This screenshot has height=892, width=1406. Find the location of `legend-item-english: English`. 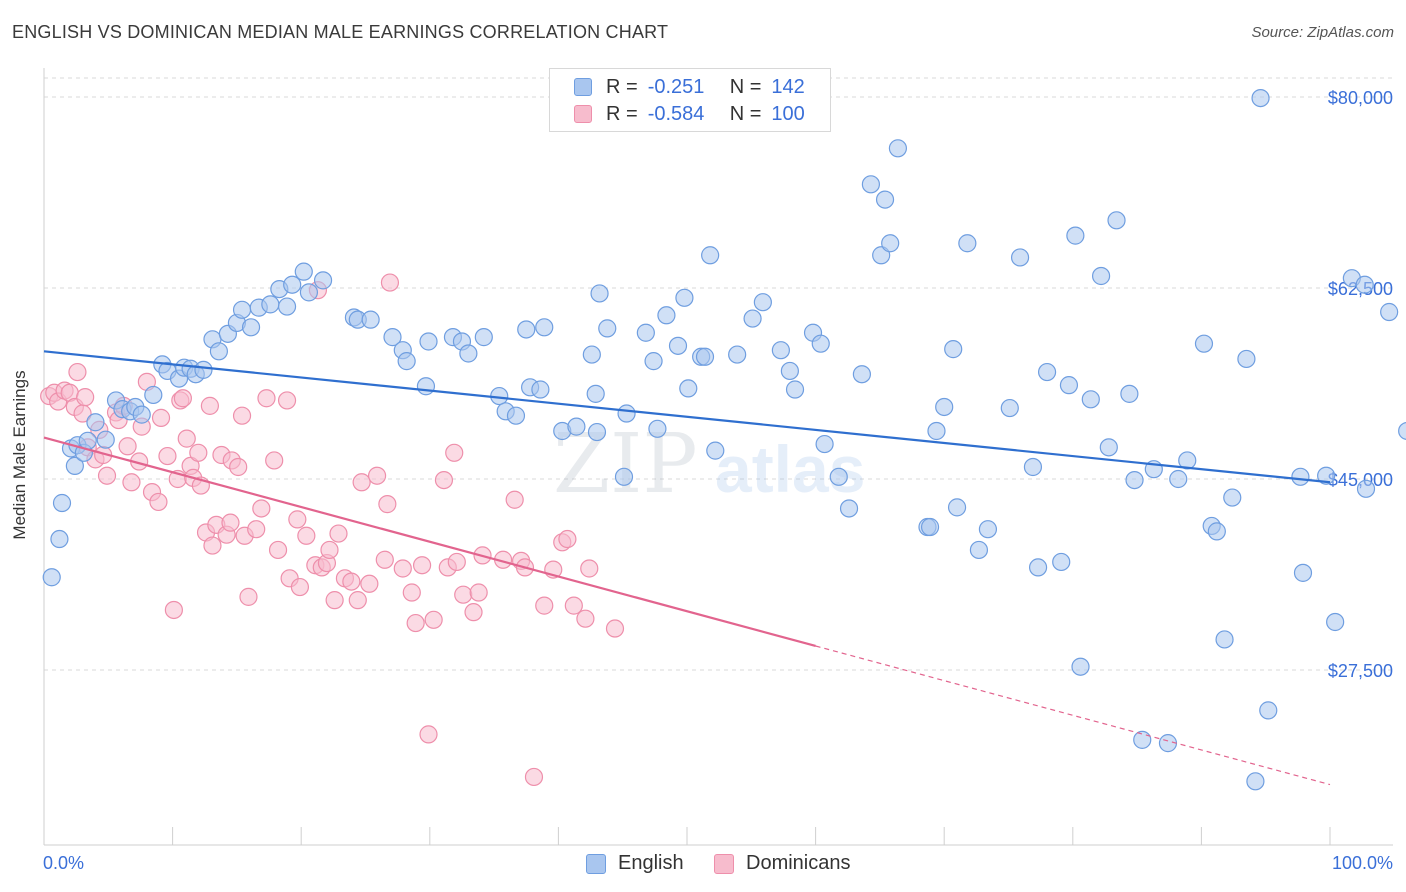

legend-item-english: English is located at coordinates (635, 863).